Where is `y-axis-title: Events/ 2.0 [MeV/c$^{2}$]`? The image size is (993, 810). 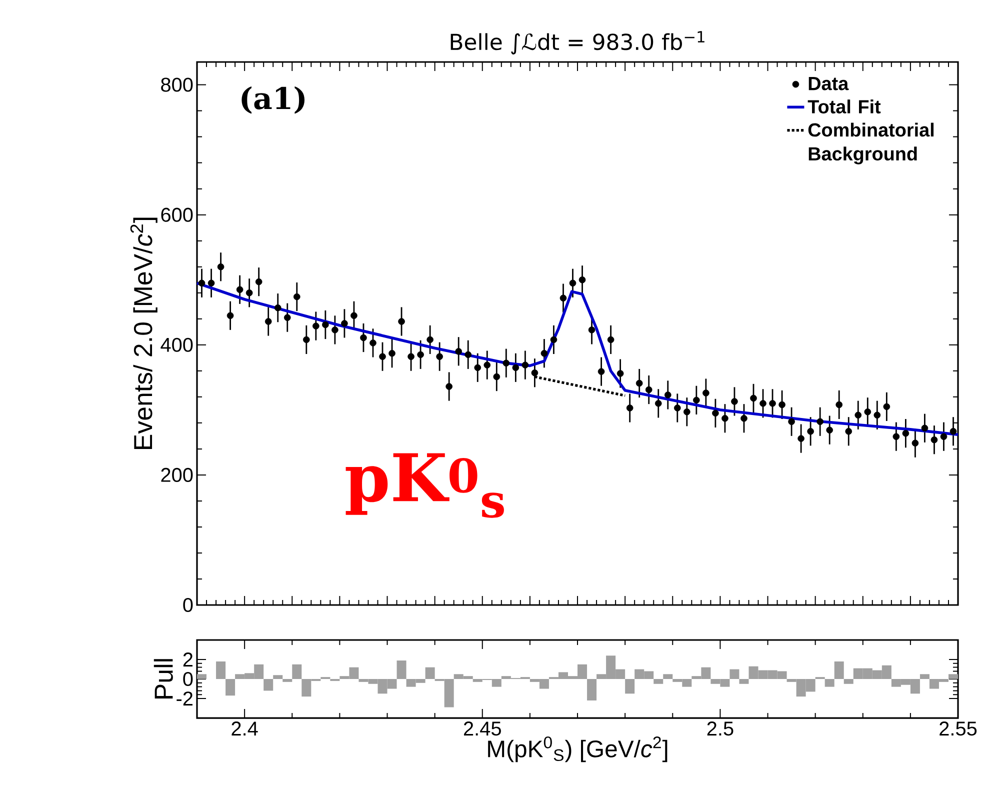
y-axis-title: Events/ 2.0 [MeV/c$^{2}$] is located at coordinates (144, 333).